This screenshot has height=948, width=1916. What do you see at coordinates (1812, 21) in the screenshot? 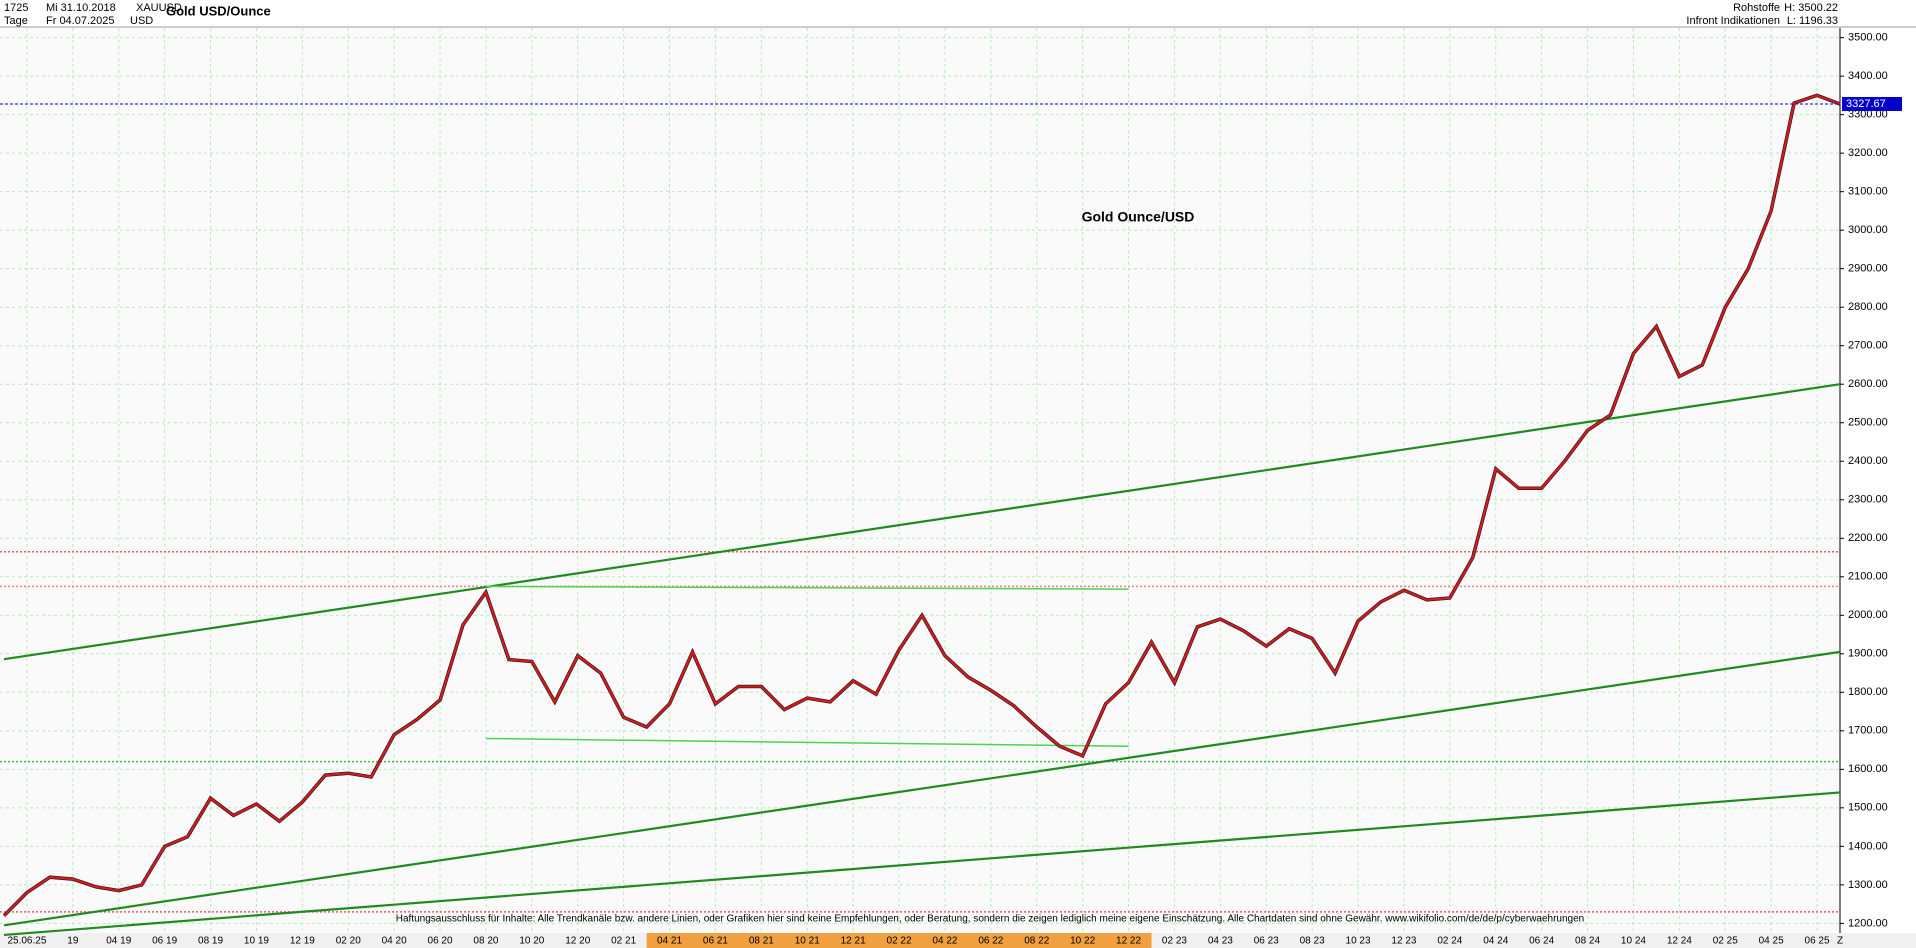
I see `low: L: 1196.33` at bounding box center [1812, 21].